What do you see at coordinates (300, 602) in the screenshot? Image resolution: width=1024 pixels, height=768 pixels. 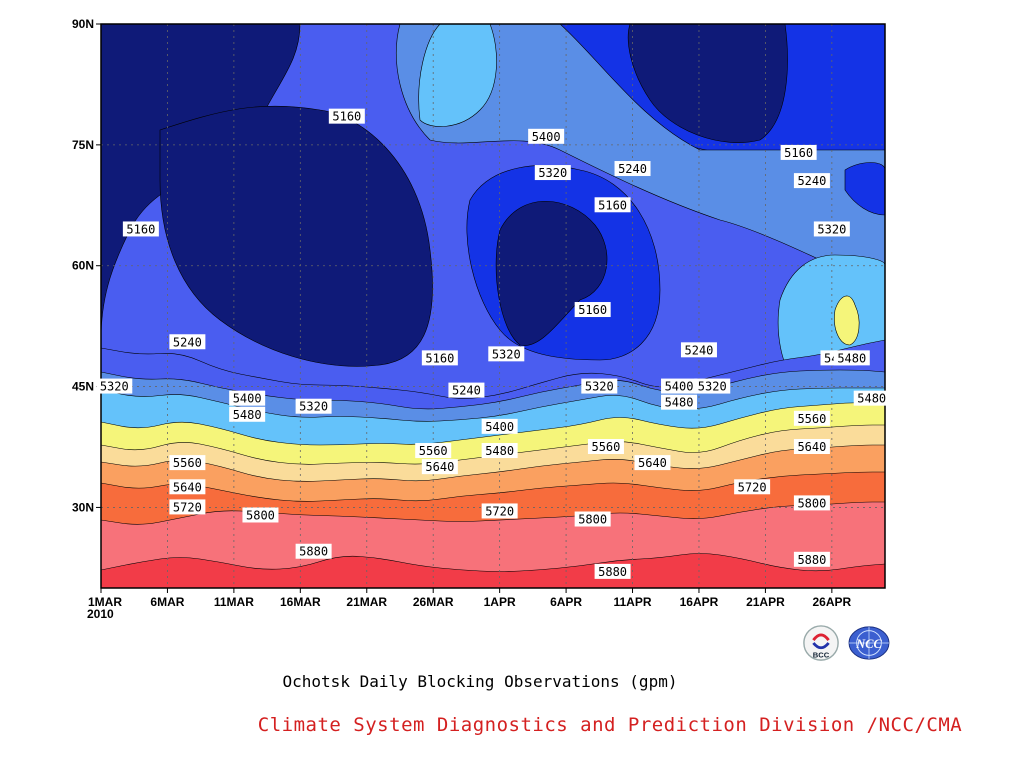 I see `x-tick-label: 16MAR` at bounding box center [300, 602].